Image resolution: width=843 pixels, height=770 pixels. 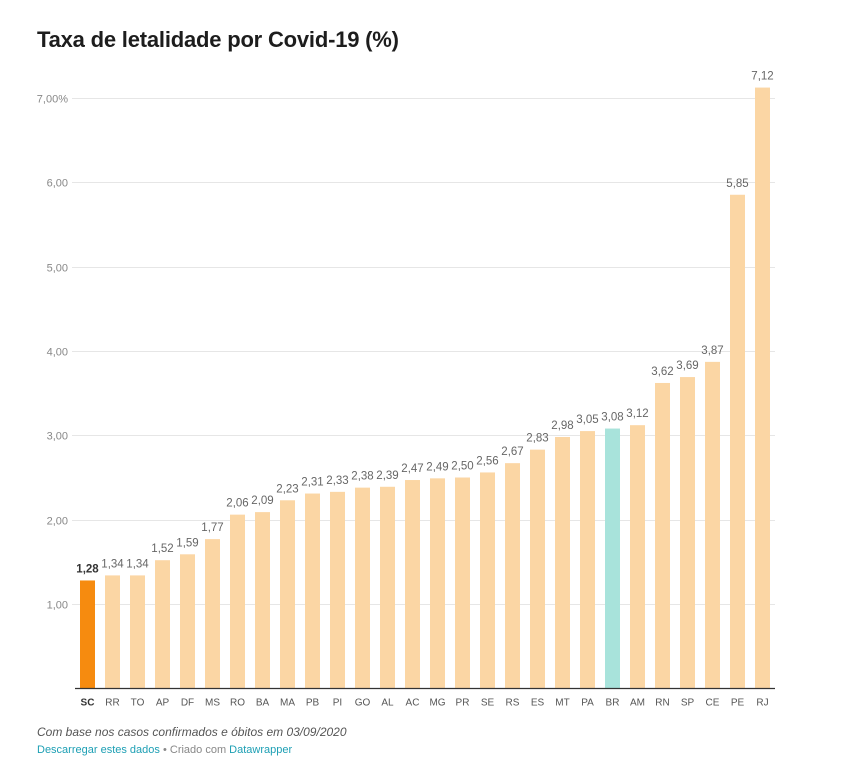 What do you see at coordinates (212, 703) in the screenshot?
I see `x-tick-label: MS` at bounding box center [212, 703].